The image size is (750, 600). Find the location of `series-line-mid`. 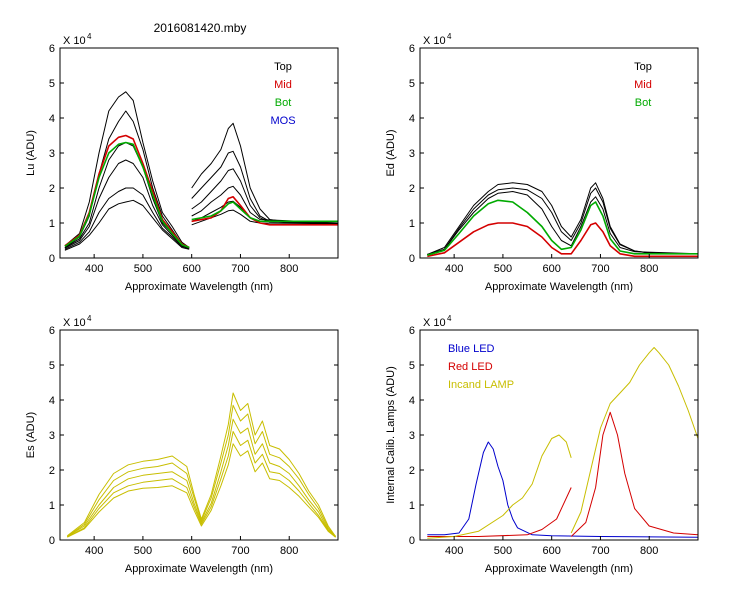

series-line-mid is located at coordinates (562, 240).